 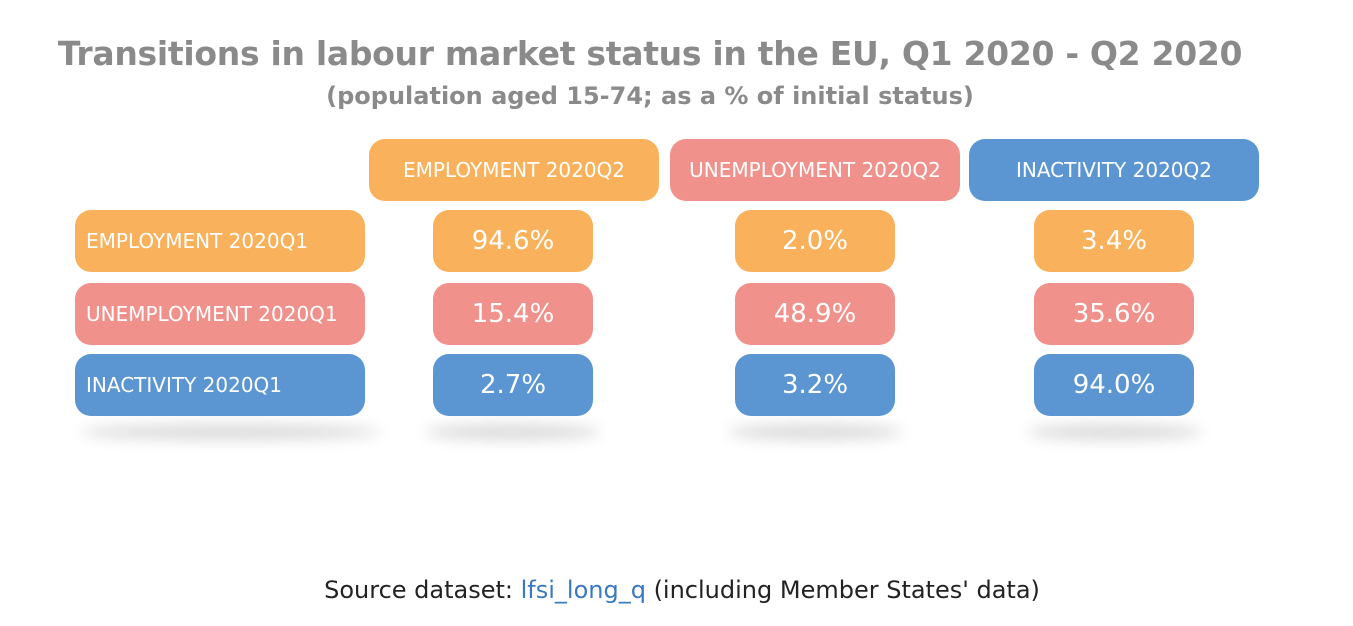 What do you see at coordinates (514, 170) in the screenshot?
I see `column-header-employment-q2: EMPLOYMENT 2020Q2` at bounding box center [514, 170].